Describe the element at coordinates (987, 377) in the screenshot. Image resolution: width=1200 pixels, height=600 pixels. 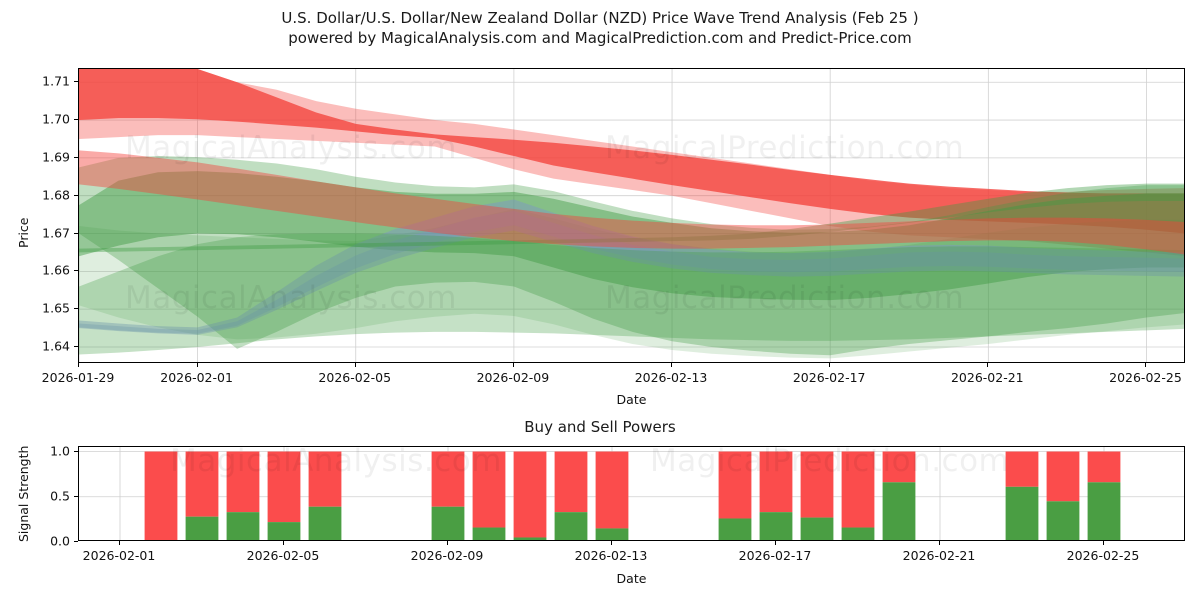
I see `price-x-tick-label: 2026-02-21` at that location.